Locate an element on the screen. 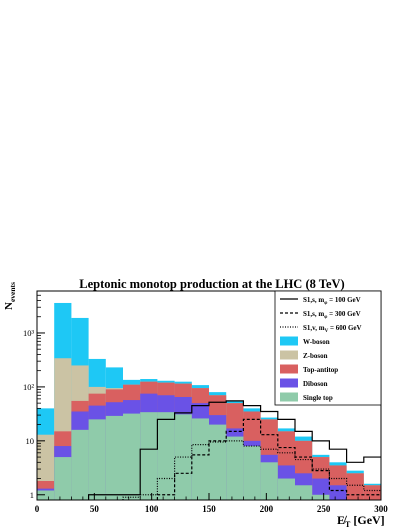  legend-label-diboson: Diboson is located at coordinates (315, 384).